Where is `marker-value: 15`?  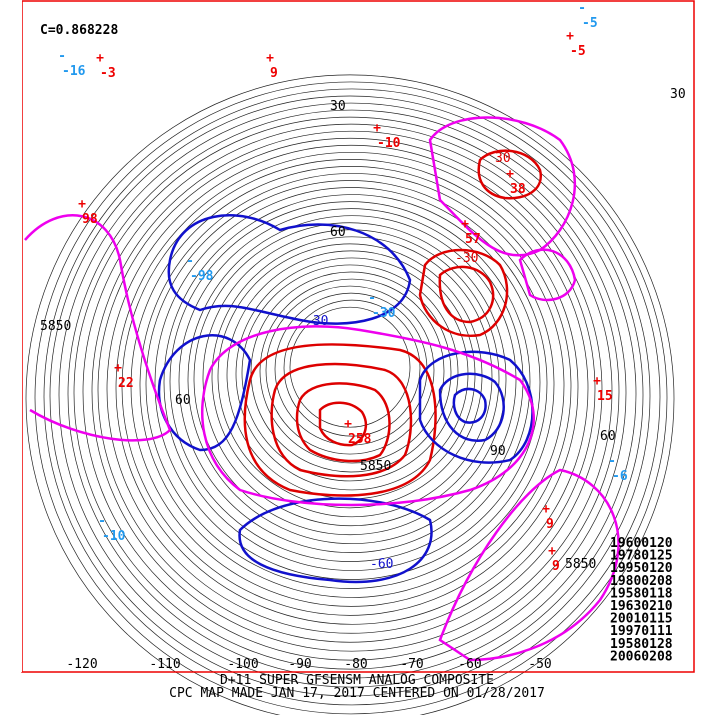
marker-value: 15 is located at coordinates (605, 396).